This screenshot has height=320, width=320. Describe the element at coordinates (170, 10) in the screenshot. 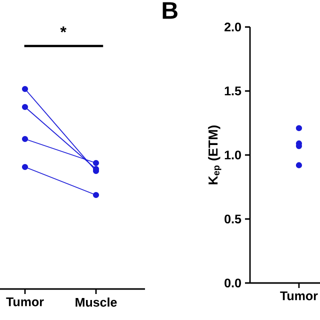

I see `chart-title: B` at that location.